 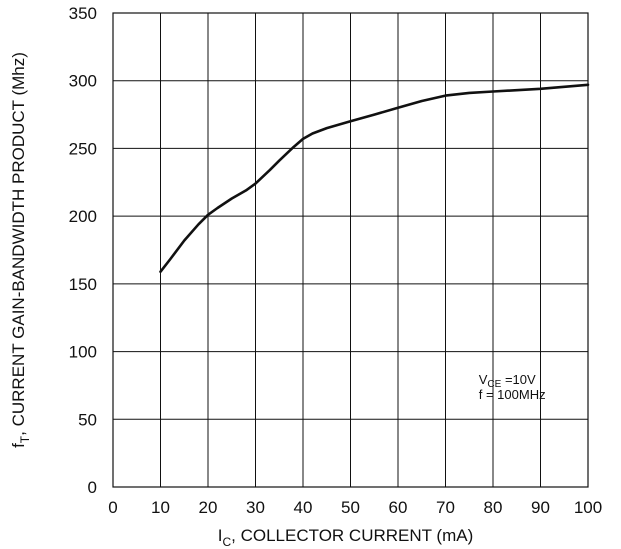 What do you see at coordinates (494, 384) in the screenshot?
I see `annotation-vce-subscript: CE` at bounding box center [494, 384].